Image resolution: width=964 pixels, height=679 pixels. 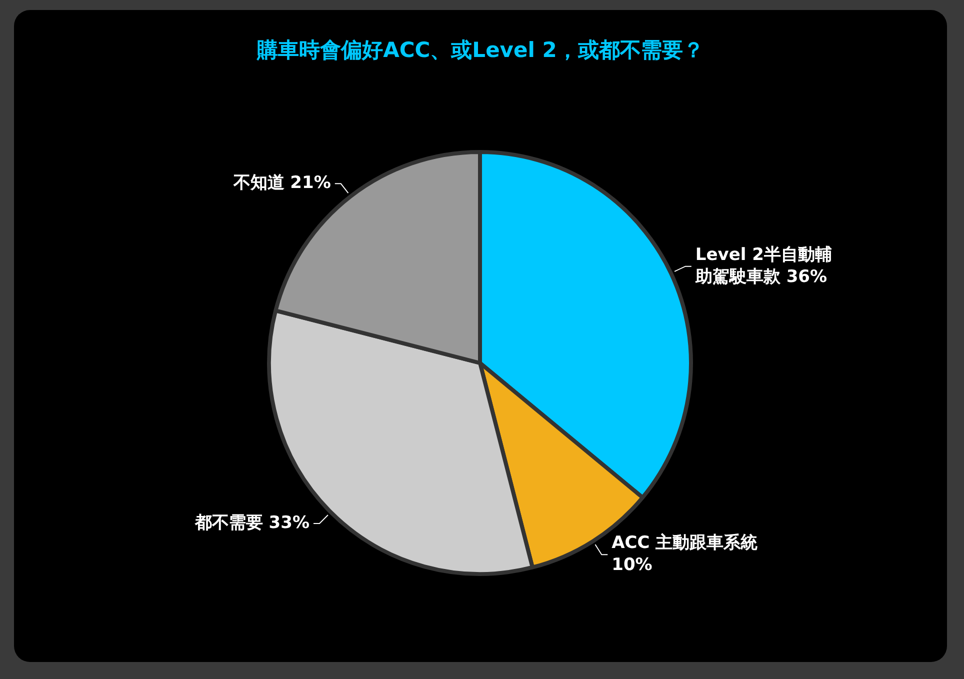 What do you see at coordinates (480, 50) in the screenshot?
I see `chart-title: 購車時會偏好ACC、或Level 2，或都不需要？` at bounding box center [480, 50].